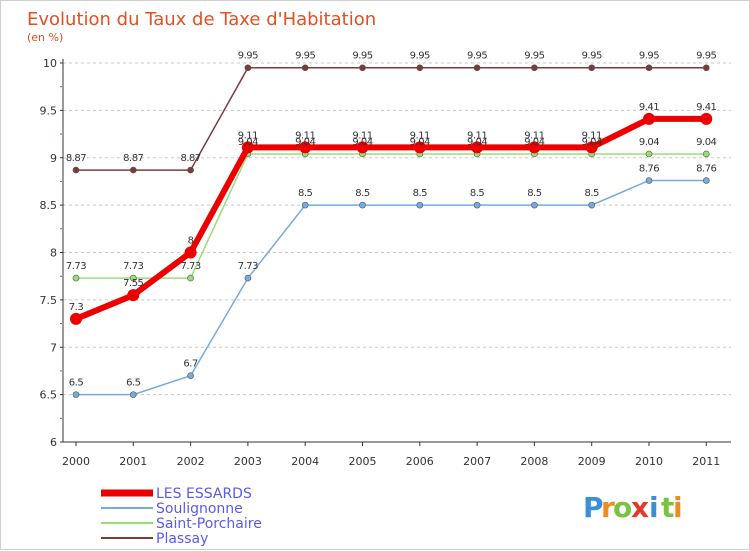 The height and width of the screenshot is (551, 750). Describe the element at coordinates (76, 307) in the screenshot. I see `data-label: 7.3` at that location.